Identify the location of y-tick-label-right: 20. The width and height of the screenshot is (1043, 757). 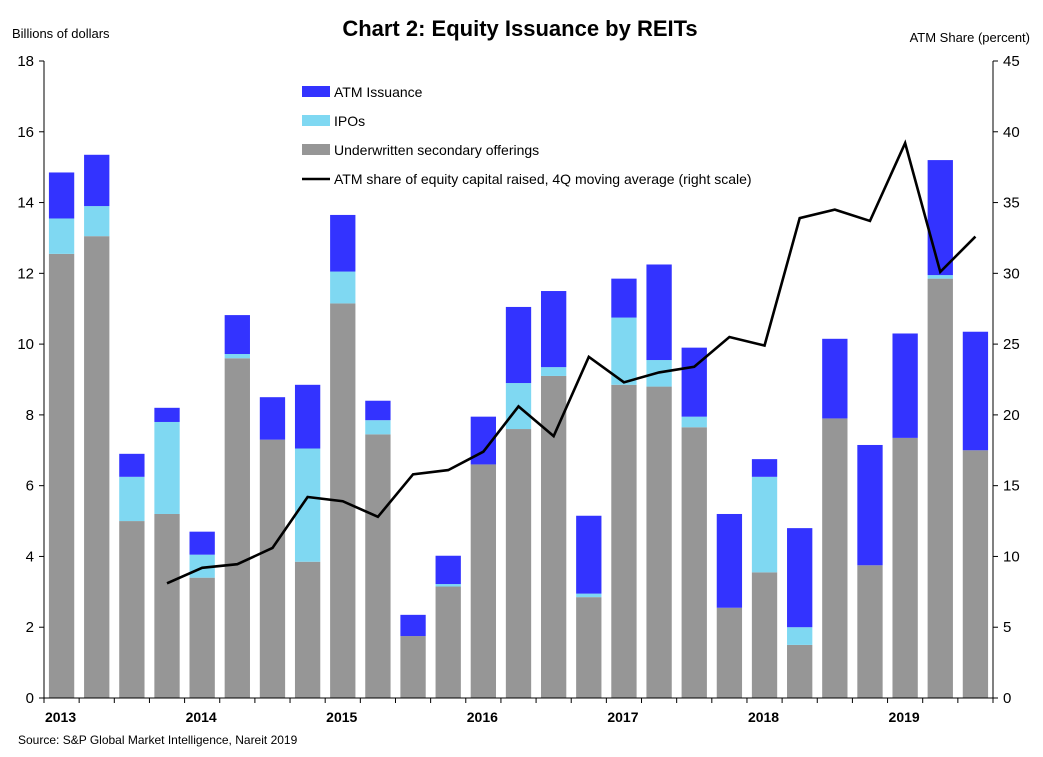
(1011, 415).